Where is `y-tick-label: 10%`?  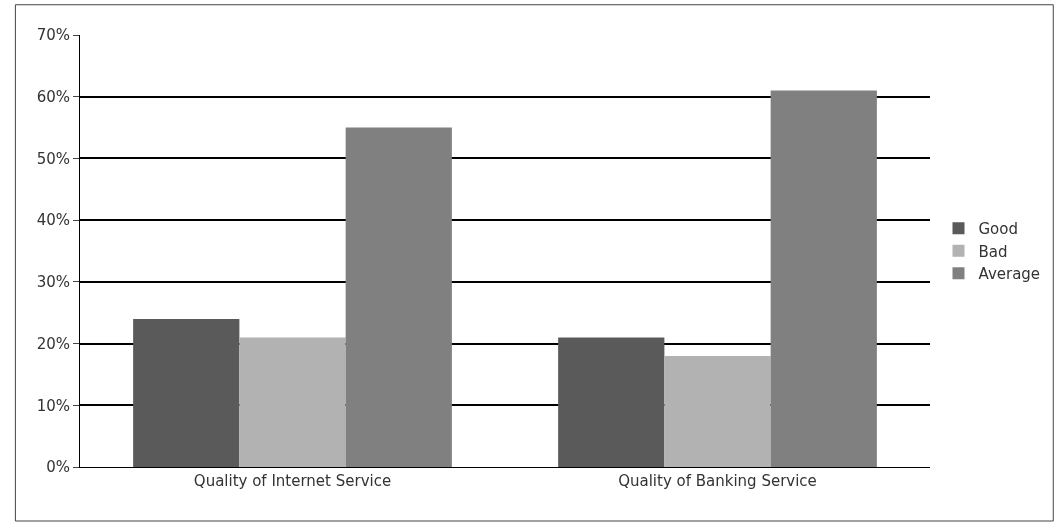
y-tick-label: 10% is located at coordinates (53, 405).